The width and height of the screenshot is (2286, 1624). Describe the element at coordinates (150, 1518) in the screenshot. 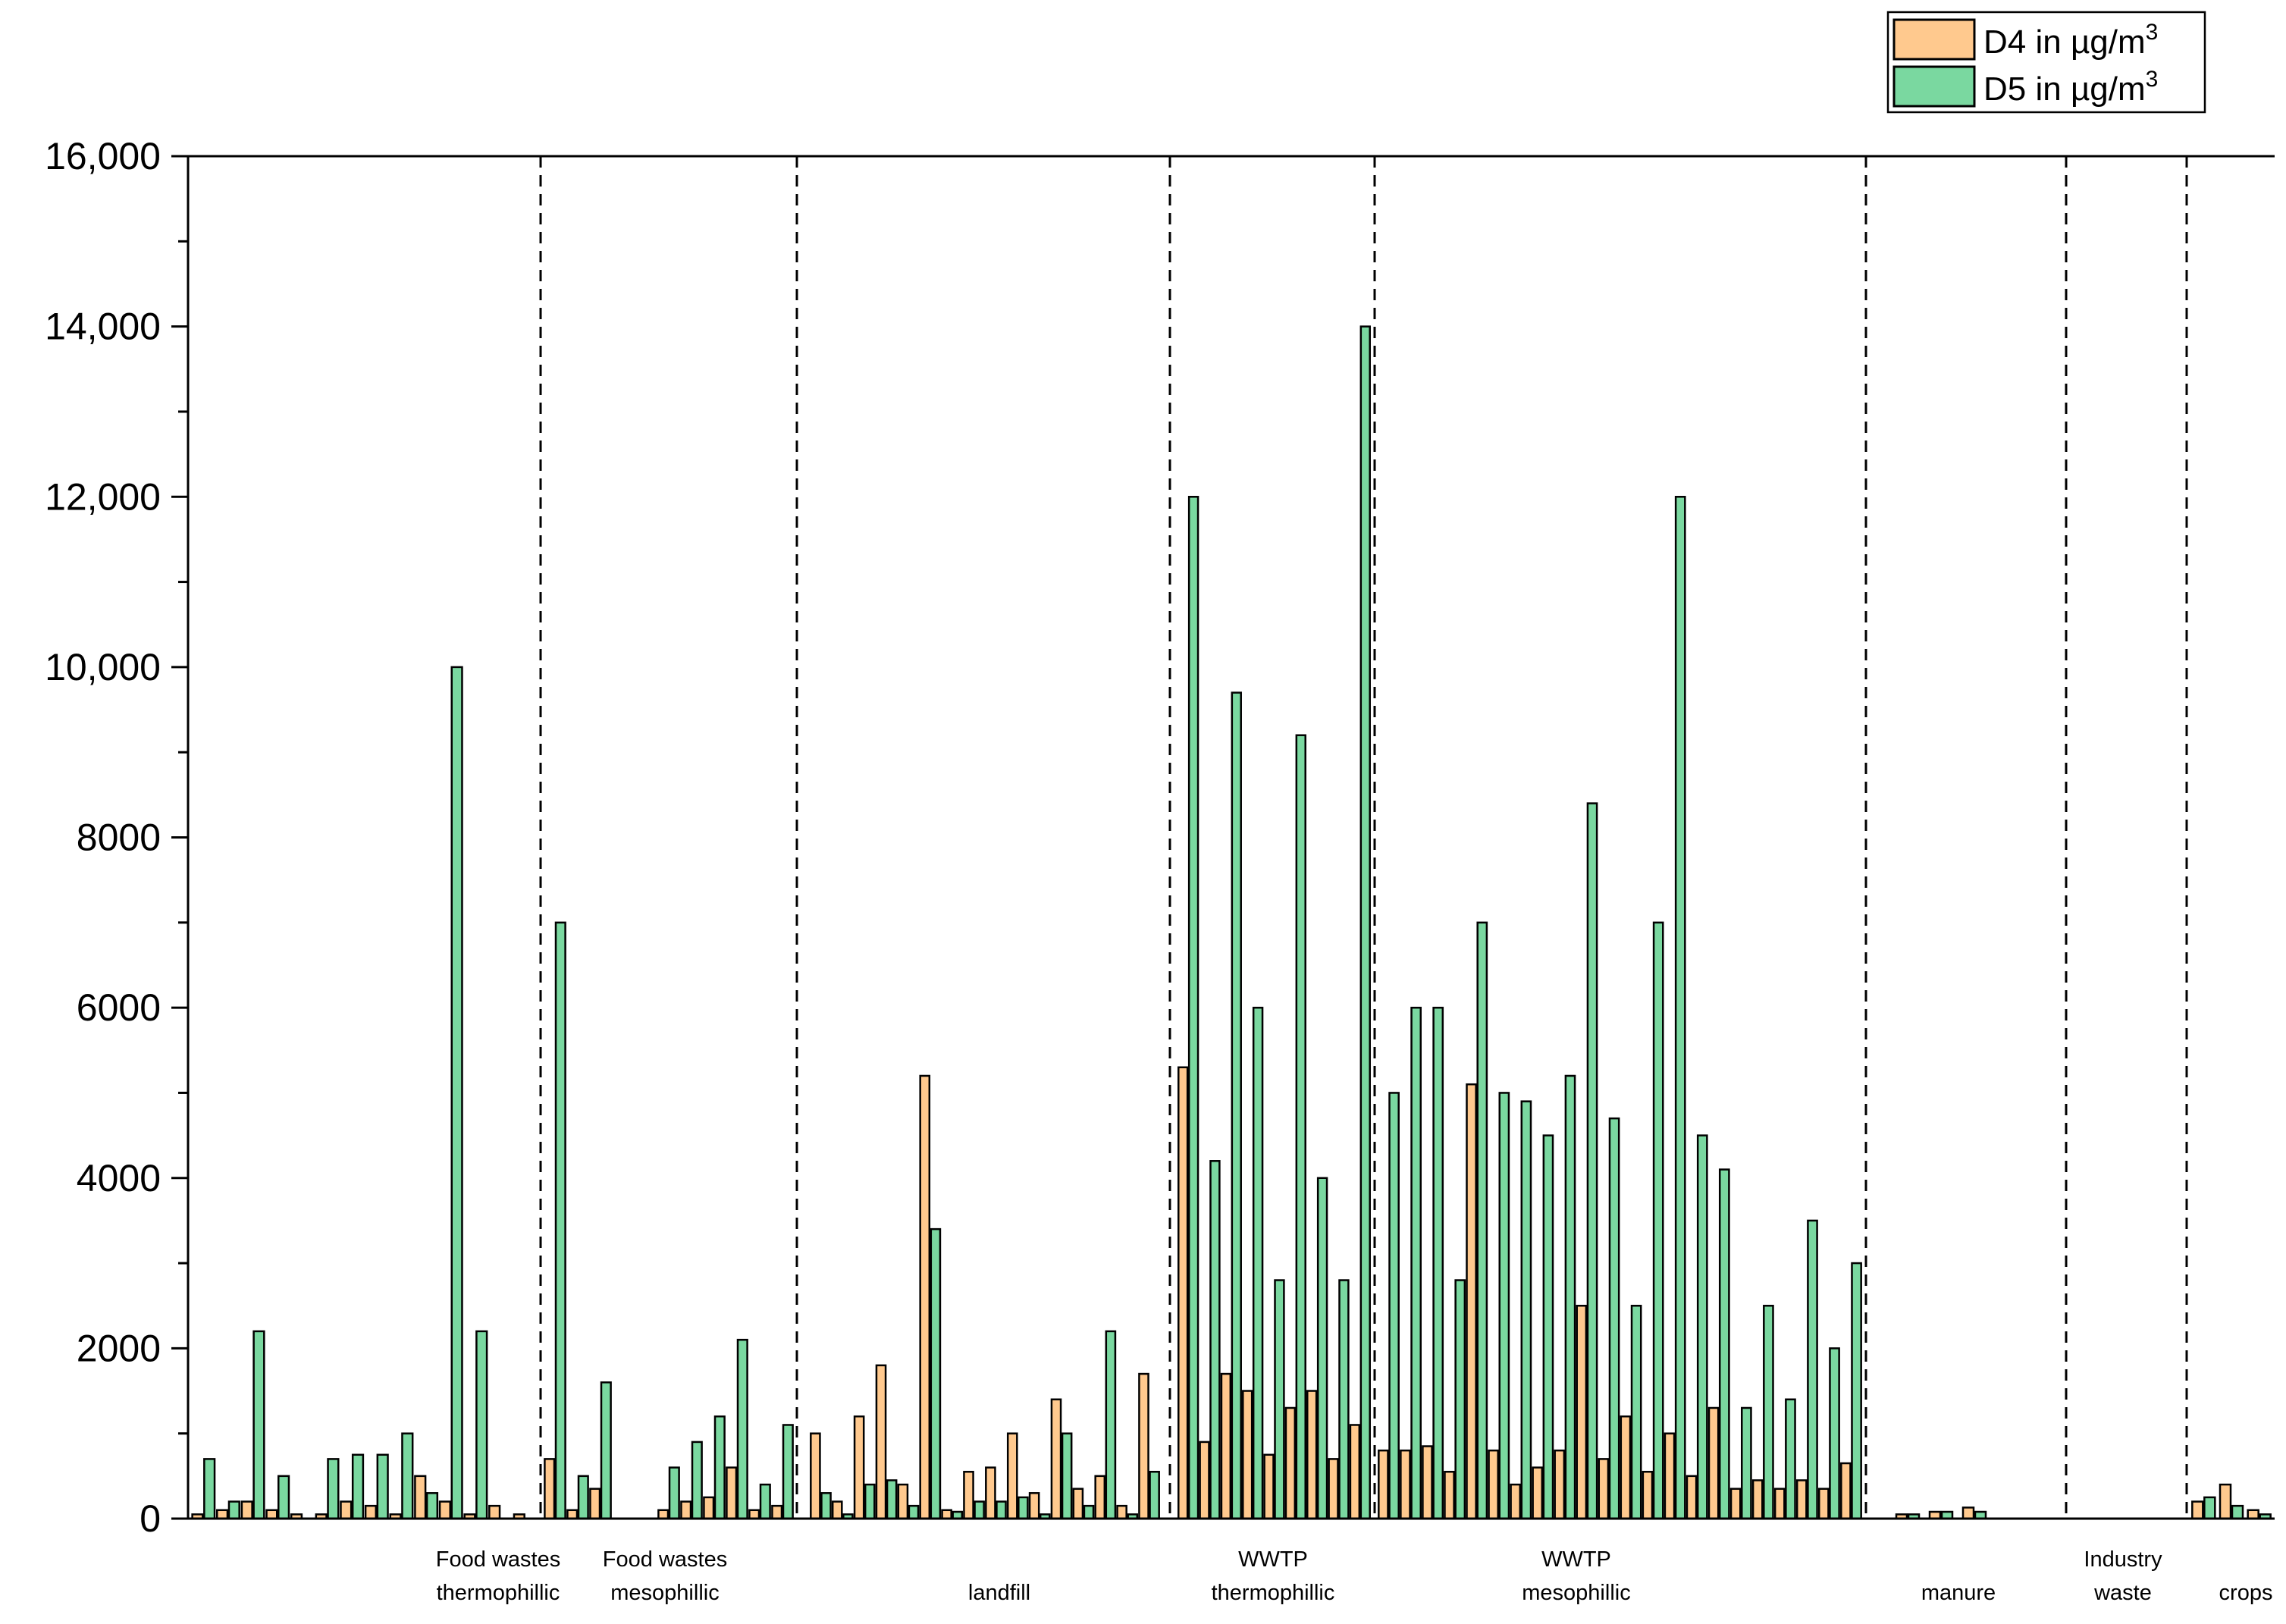

I see `y-tick-label: 0` at that location.